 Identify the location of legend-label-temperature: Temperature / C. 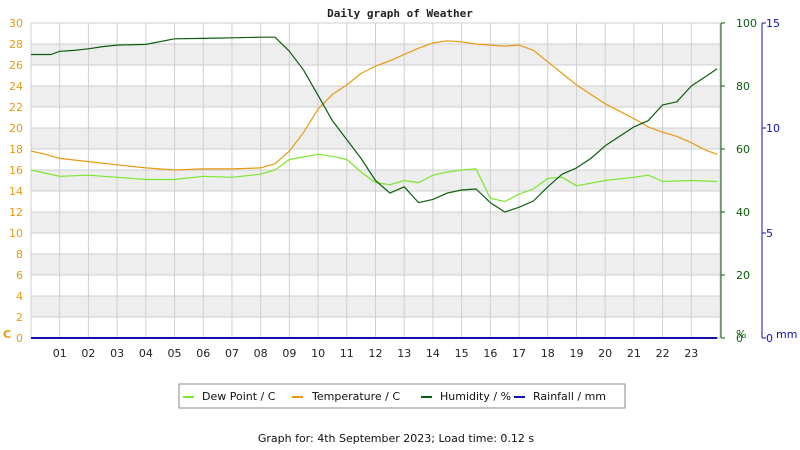
(355, 396).